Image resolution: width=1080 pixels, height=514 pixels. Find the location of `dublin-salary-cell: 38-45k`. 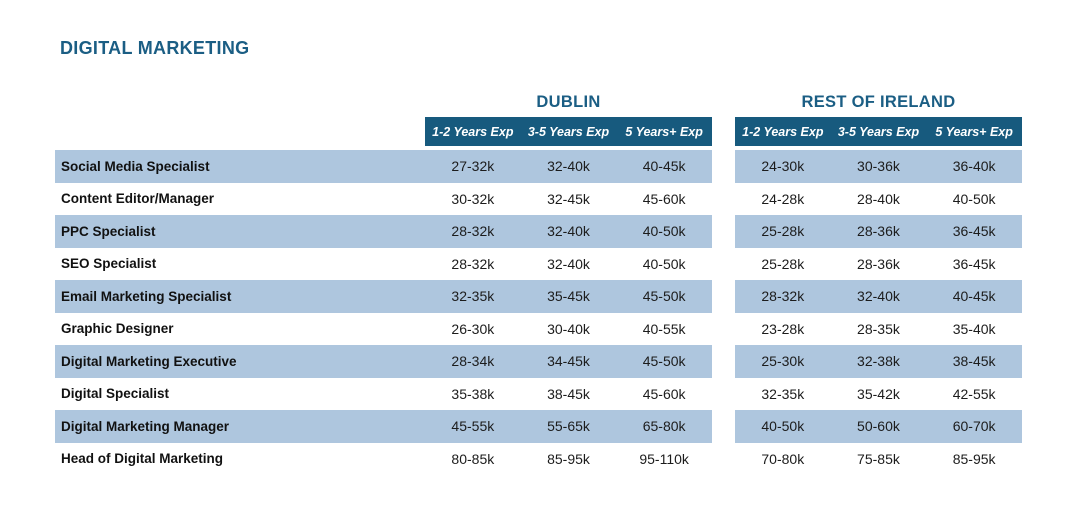

dublin-salary-cell: 38-45k is located at coordinates (568, 393).